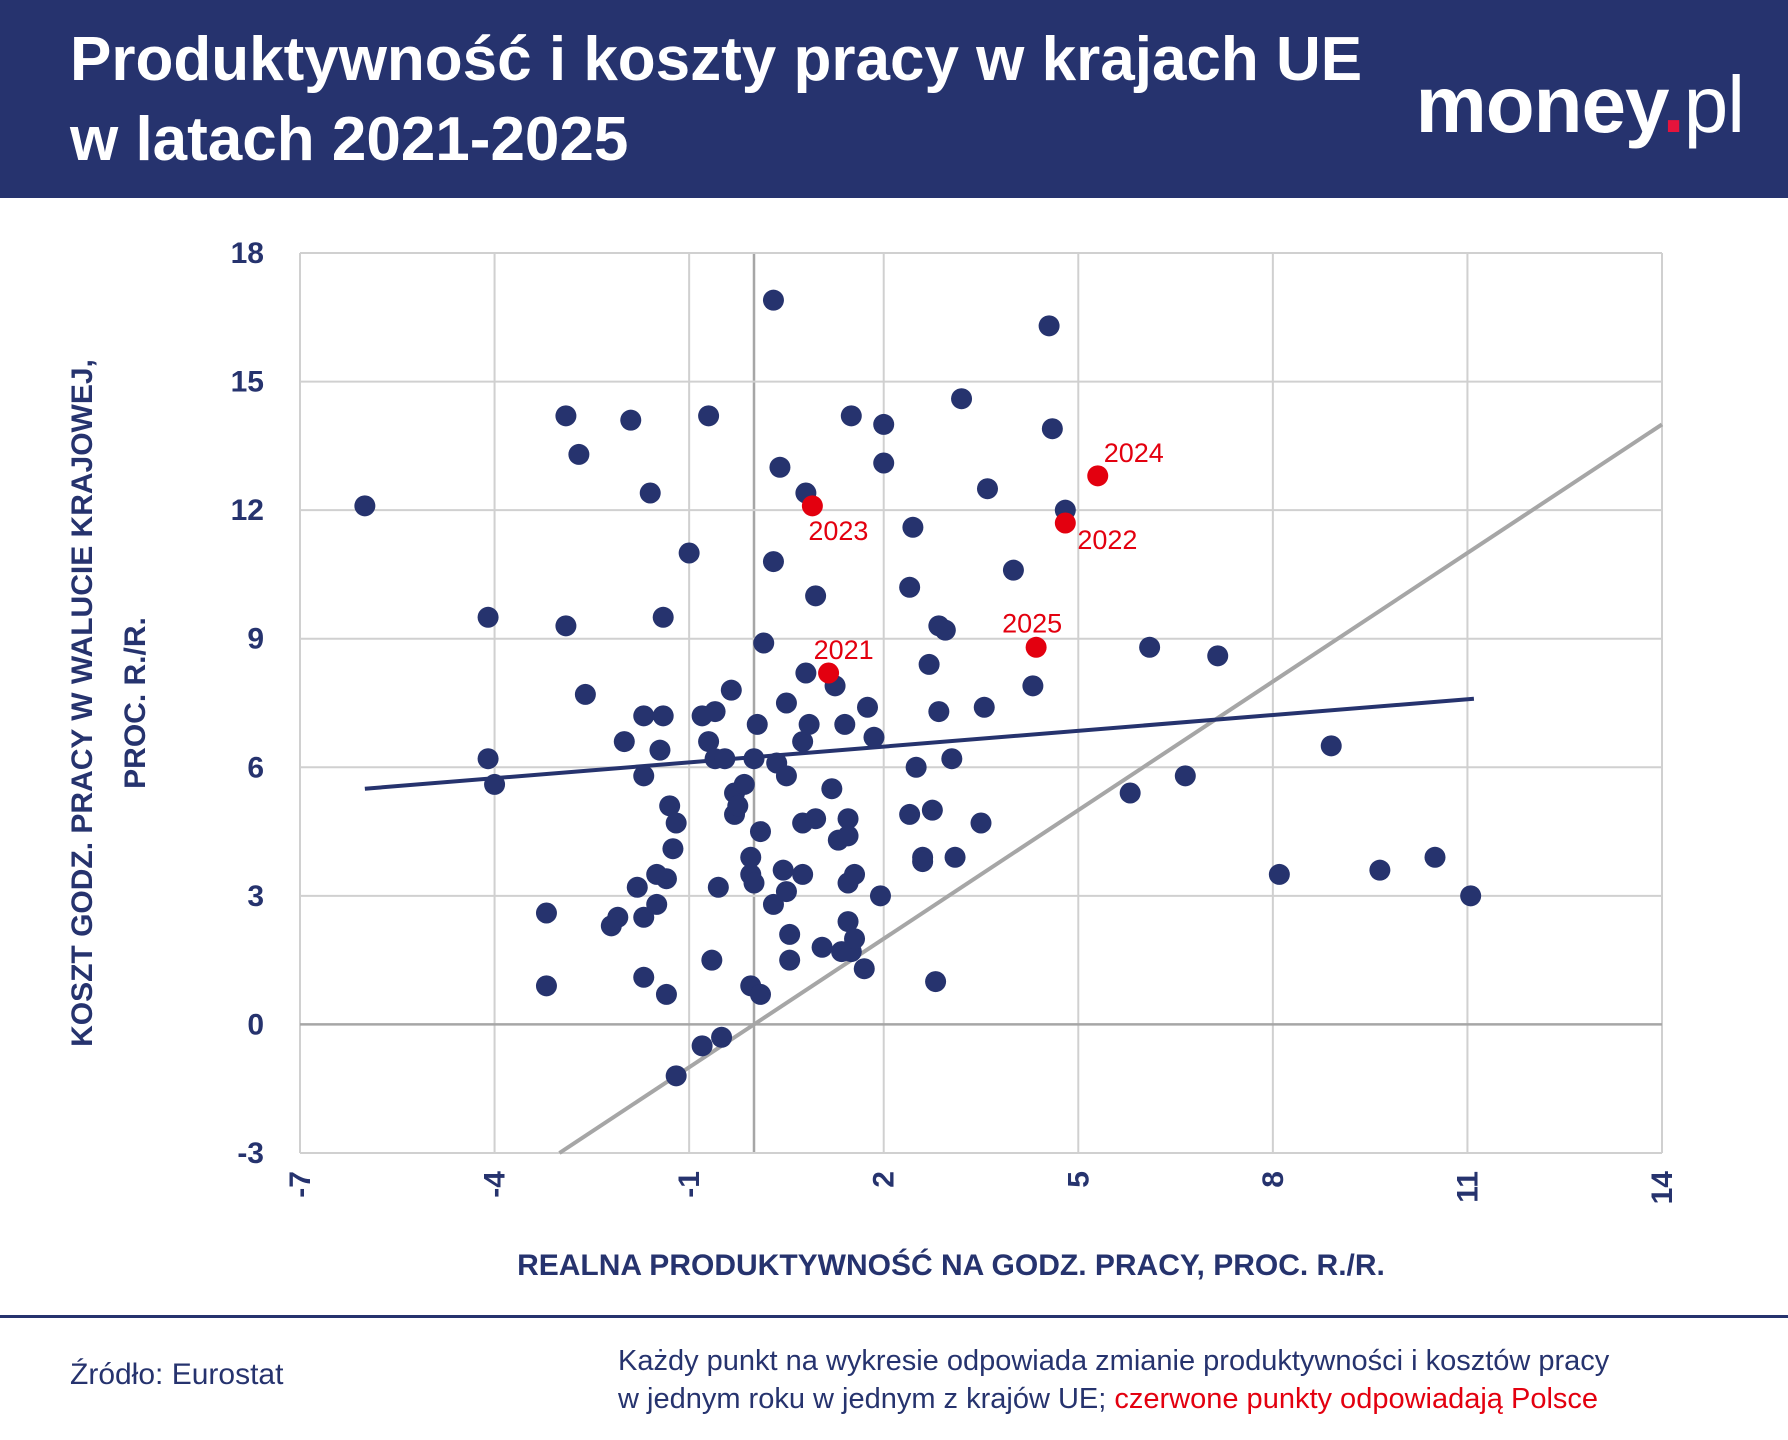 Image resolution: width=1788 pixels, height=1440 pixels. Describe the element at coordinates (247, 382) in the screenshot. I see `y-tick-label: 15` at that location.